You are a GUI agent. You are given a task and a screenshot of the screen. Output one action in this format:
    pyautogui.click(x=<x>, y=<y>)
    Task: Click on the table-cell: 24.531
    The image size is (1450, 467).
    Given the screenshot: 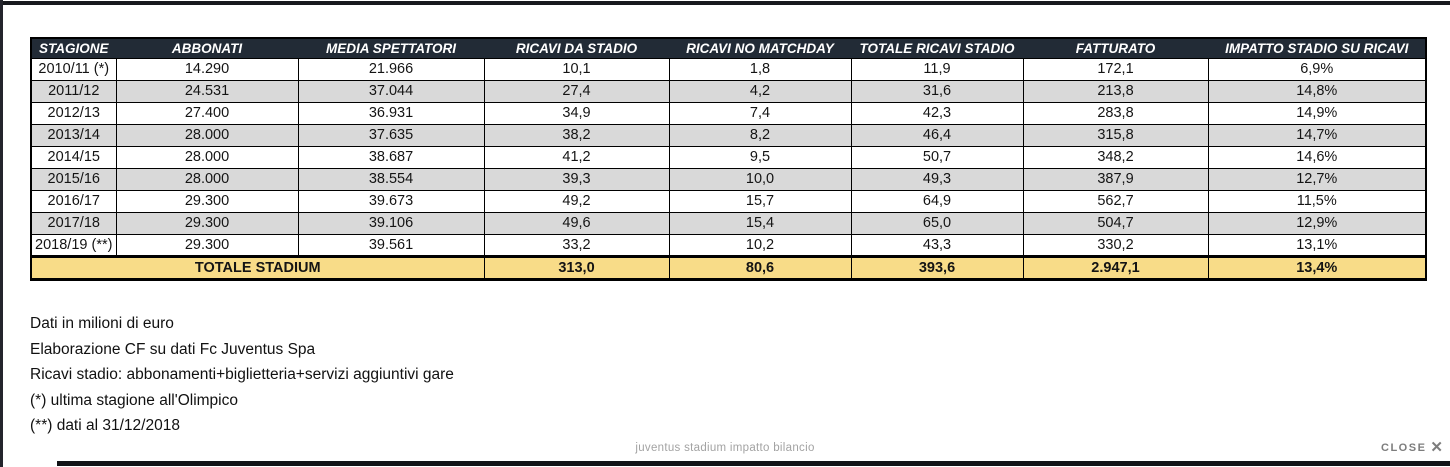 What is the action you would take?
    pyautogui.click(x=207, y=91)
    